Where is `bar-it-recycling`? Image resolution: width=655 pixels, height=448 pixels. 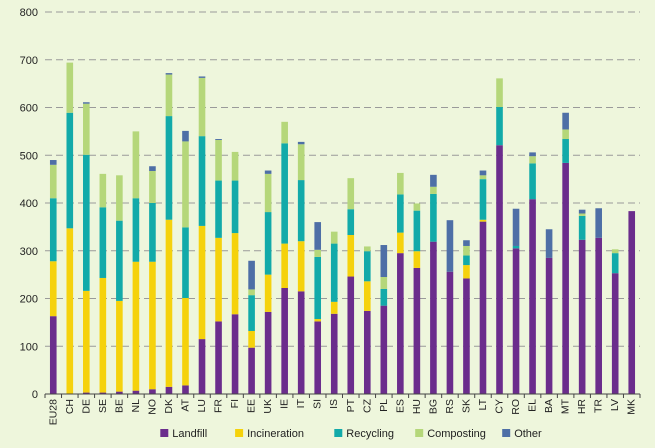 bar-it-recycling is located at coordinates (301, 211).